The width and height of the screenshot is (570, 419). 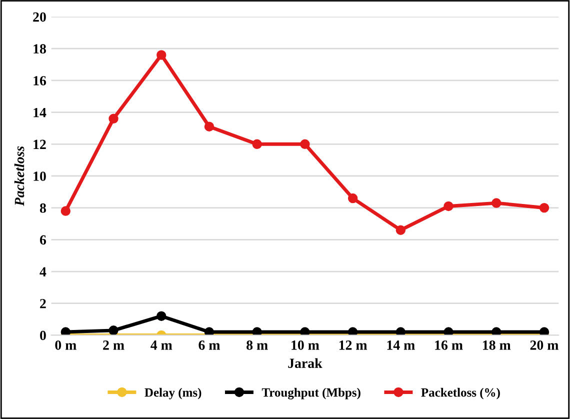 I want to click on y-axis-title: Packetloss, so click(x=19, y=176).